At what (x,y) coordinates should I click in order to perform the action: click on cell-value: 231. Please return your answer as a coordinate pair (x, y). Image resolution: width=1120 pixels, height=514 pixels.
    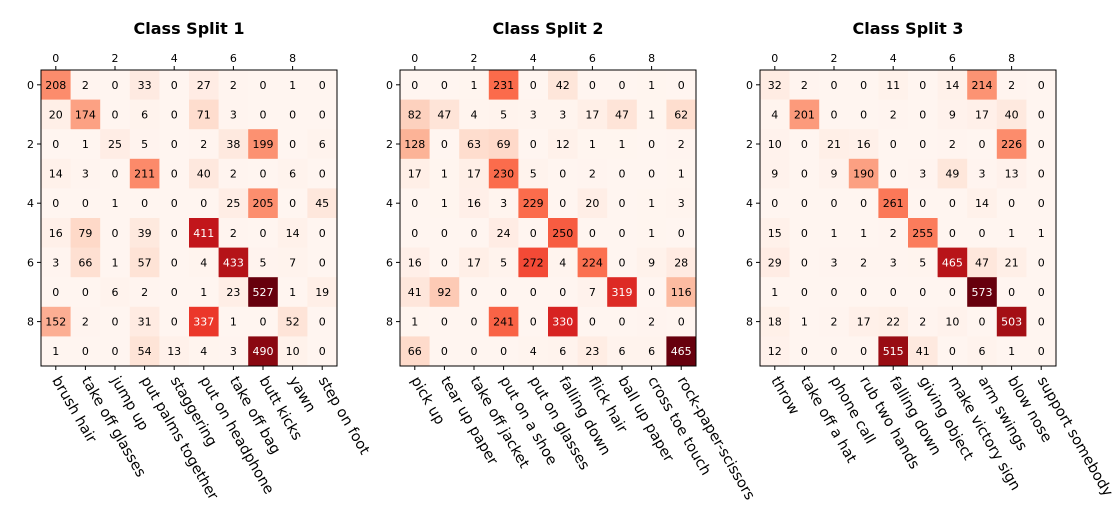
    Looking at the image, I should click on (503, 85).